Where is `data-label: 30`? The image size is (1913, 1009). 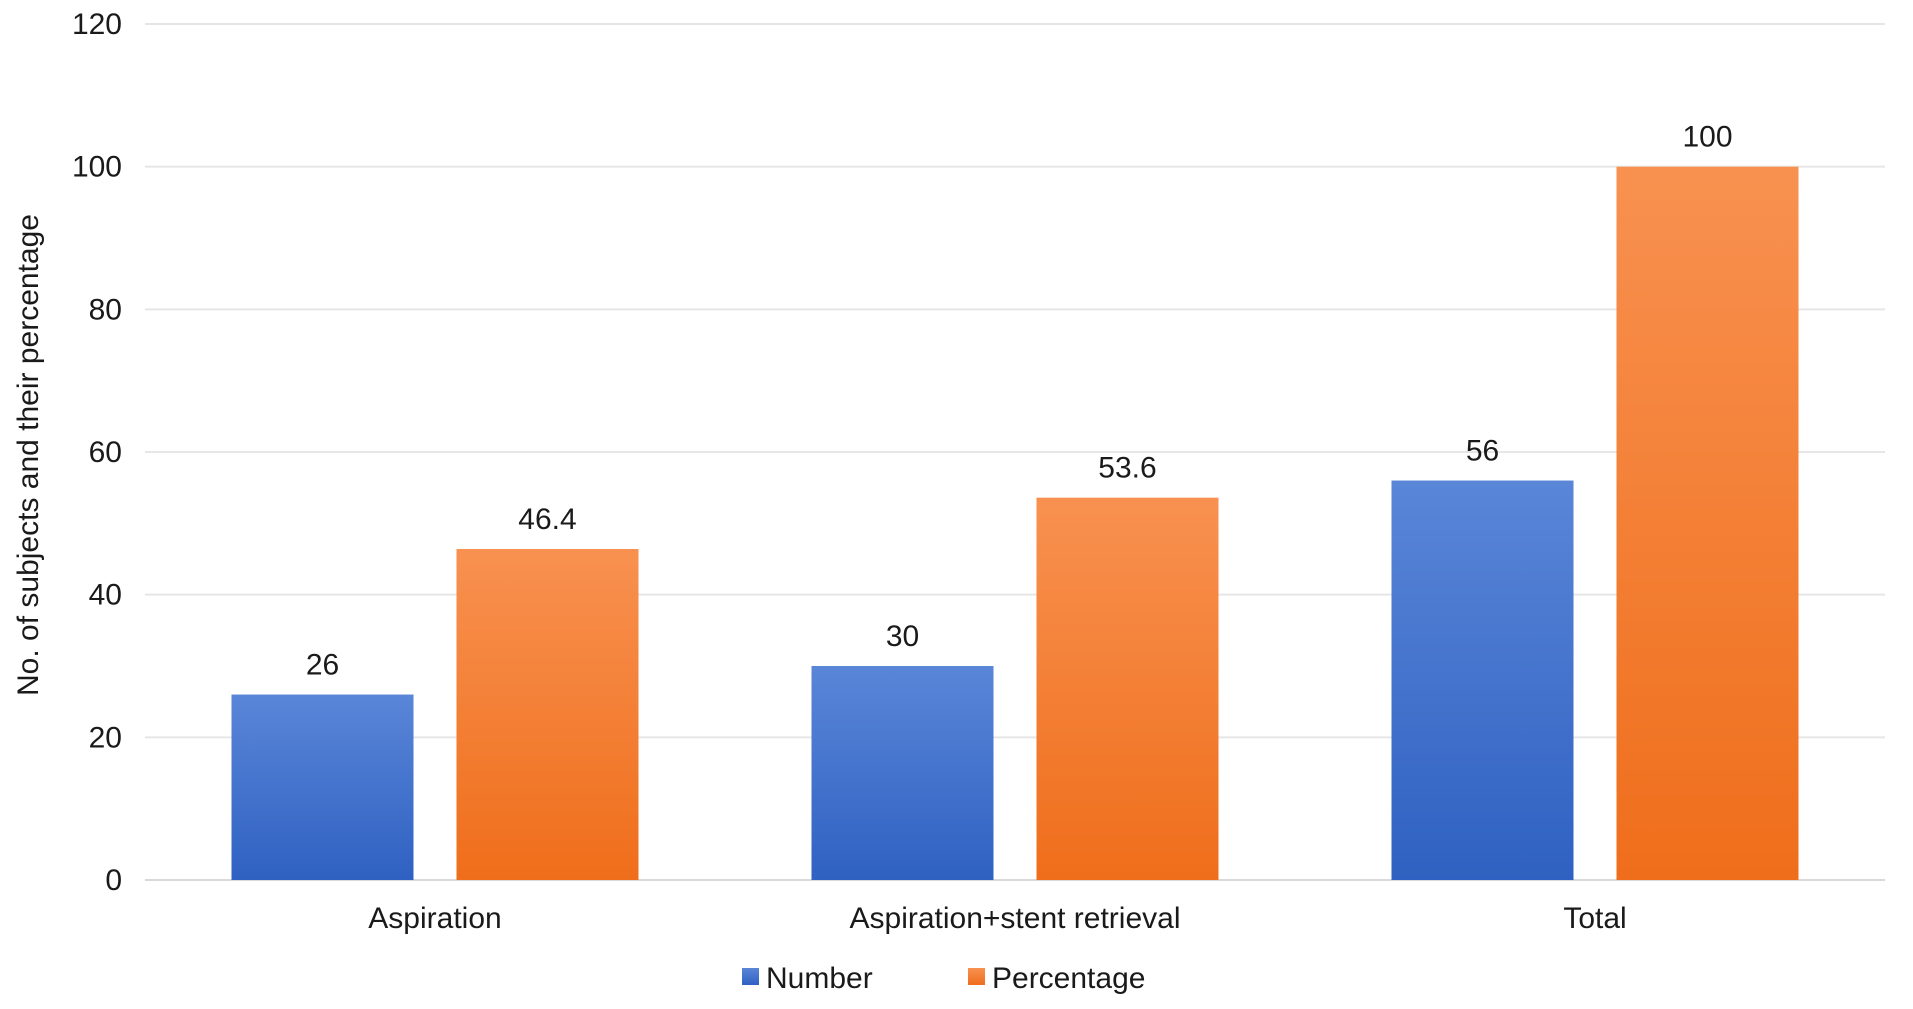
data-label: 30 is located at coordinates (902, 636).